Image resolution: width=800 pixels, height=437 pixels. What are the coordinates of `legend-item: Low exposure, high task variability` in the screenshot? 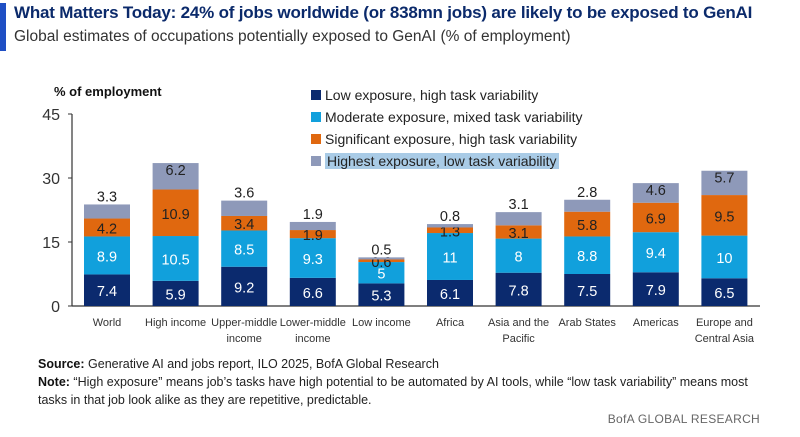 It's located at (447, 95).